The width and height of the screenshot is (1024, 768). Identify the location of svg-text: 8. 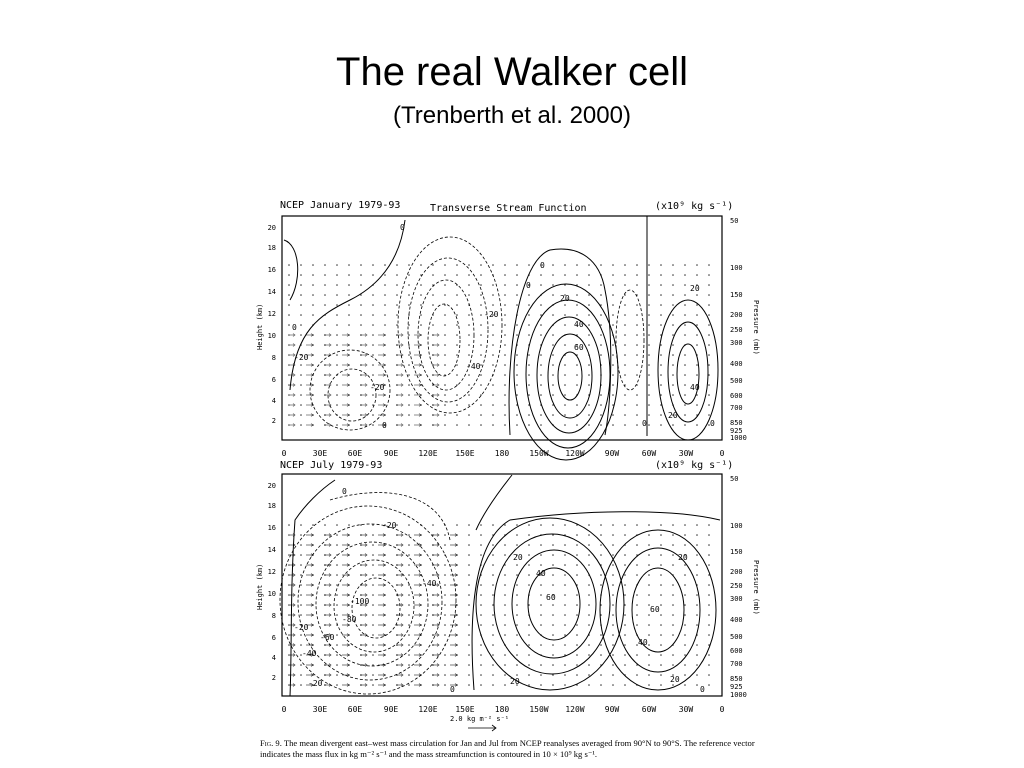
(274, 358).